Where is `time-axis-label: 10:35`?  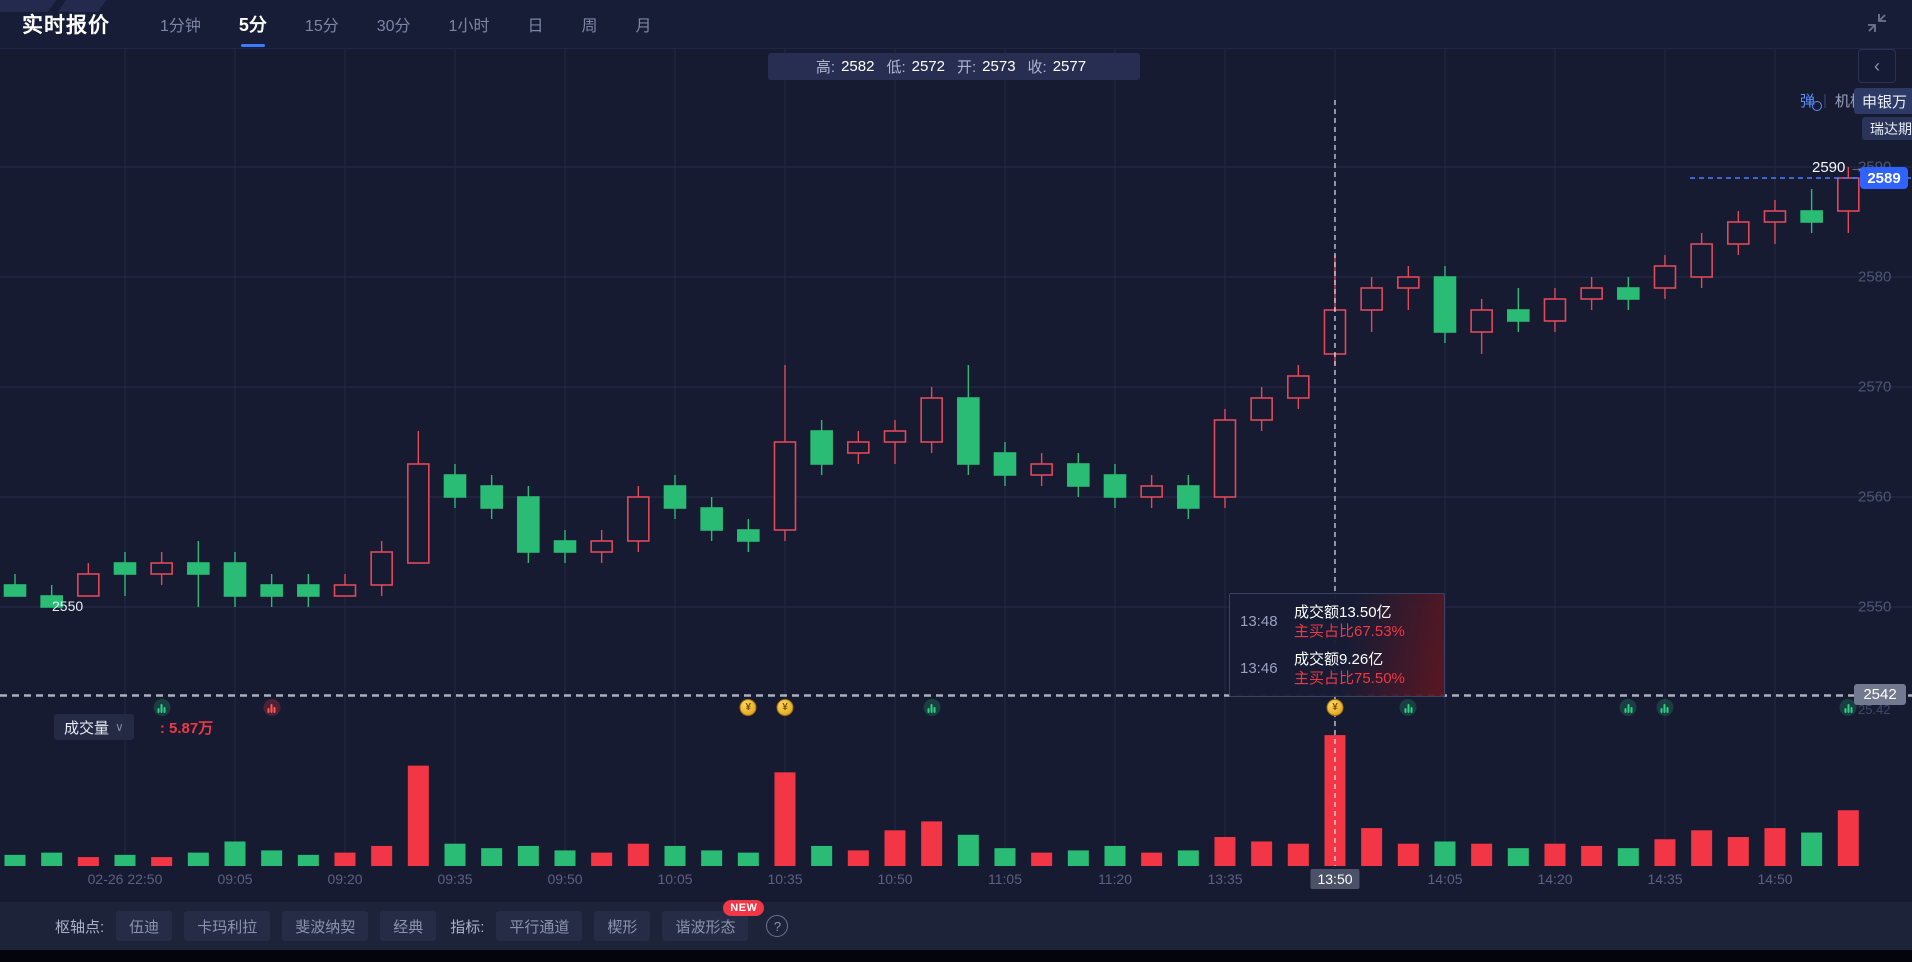
time-axis-label: 10:35 is located at coordinates (785, 879).